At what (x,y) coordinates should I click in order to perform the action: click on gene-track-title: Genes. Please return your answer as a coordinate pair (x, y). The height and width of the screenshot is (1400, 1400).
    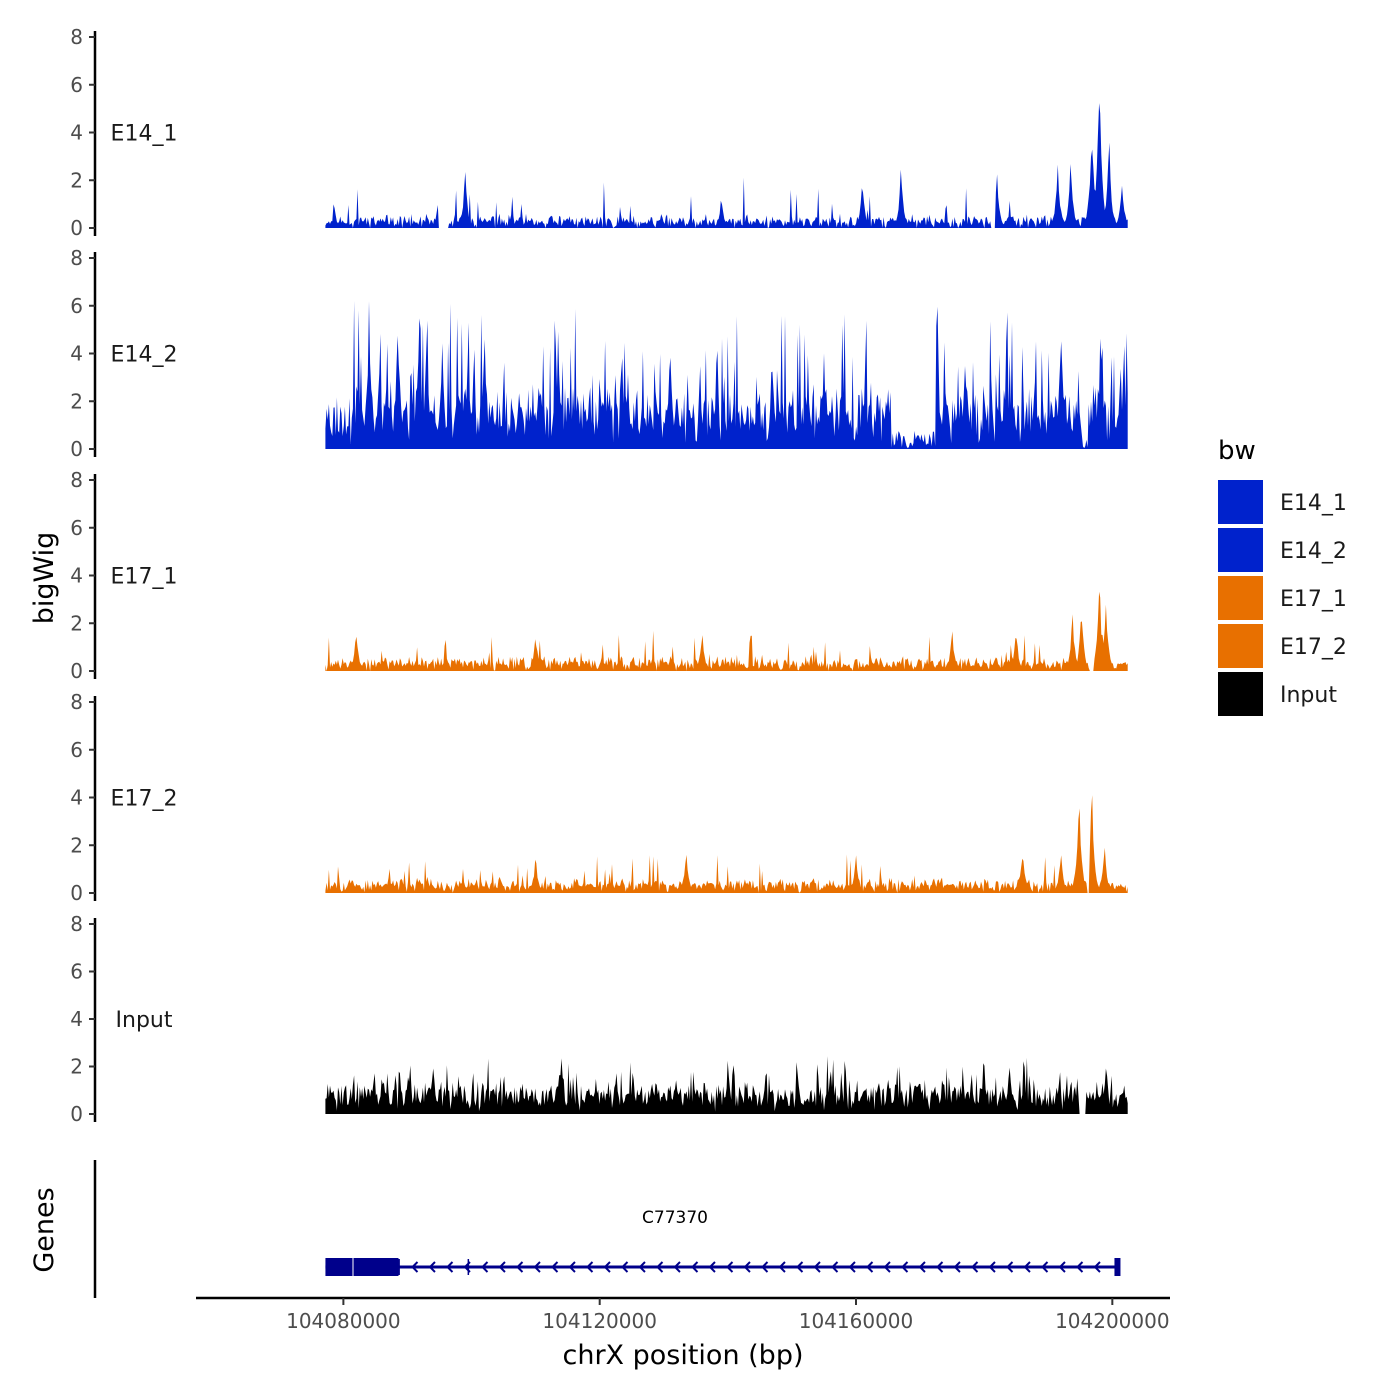
    Looking at the image, I should click on (44, 1229).